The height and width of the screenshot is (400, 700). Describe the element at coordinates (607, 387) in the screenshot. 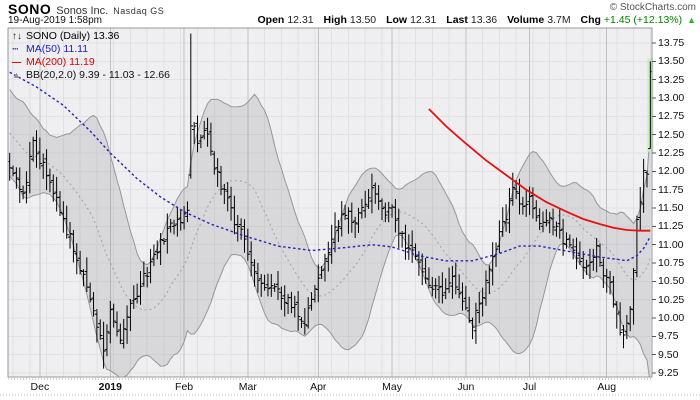

I see `x-axis-label: Aug` at that location.